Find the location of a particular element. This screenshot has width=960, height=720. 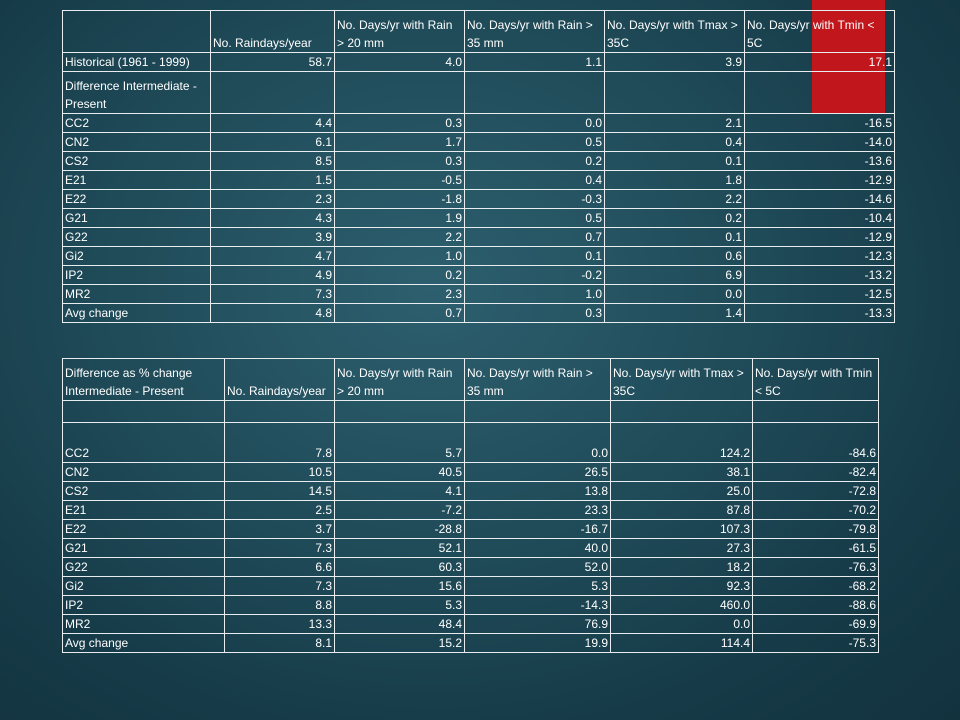

column-header: No. Days/yr with Rain > 20 mm is located at coordinates (399, 379).